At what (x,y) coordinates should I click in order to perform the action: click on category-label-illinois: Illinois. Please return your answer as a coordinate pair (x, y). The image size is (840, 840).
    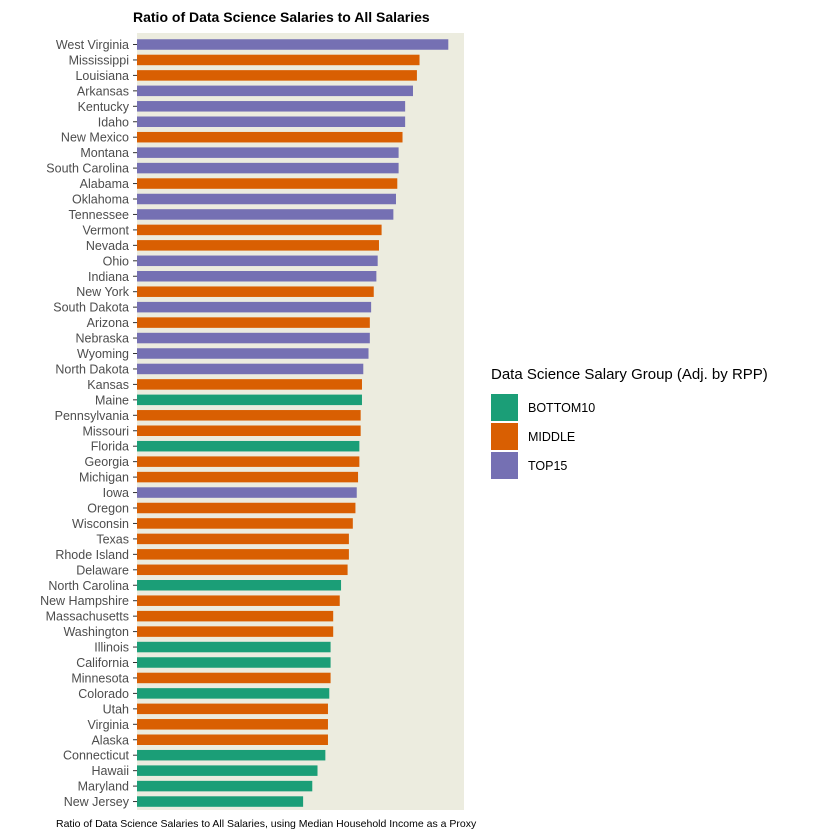
    Looking at the image, I should click on (111, 648).